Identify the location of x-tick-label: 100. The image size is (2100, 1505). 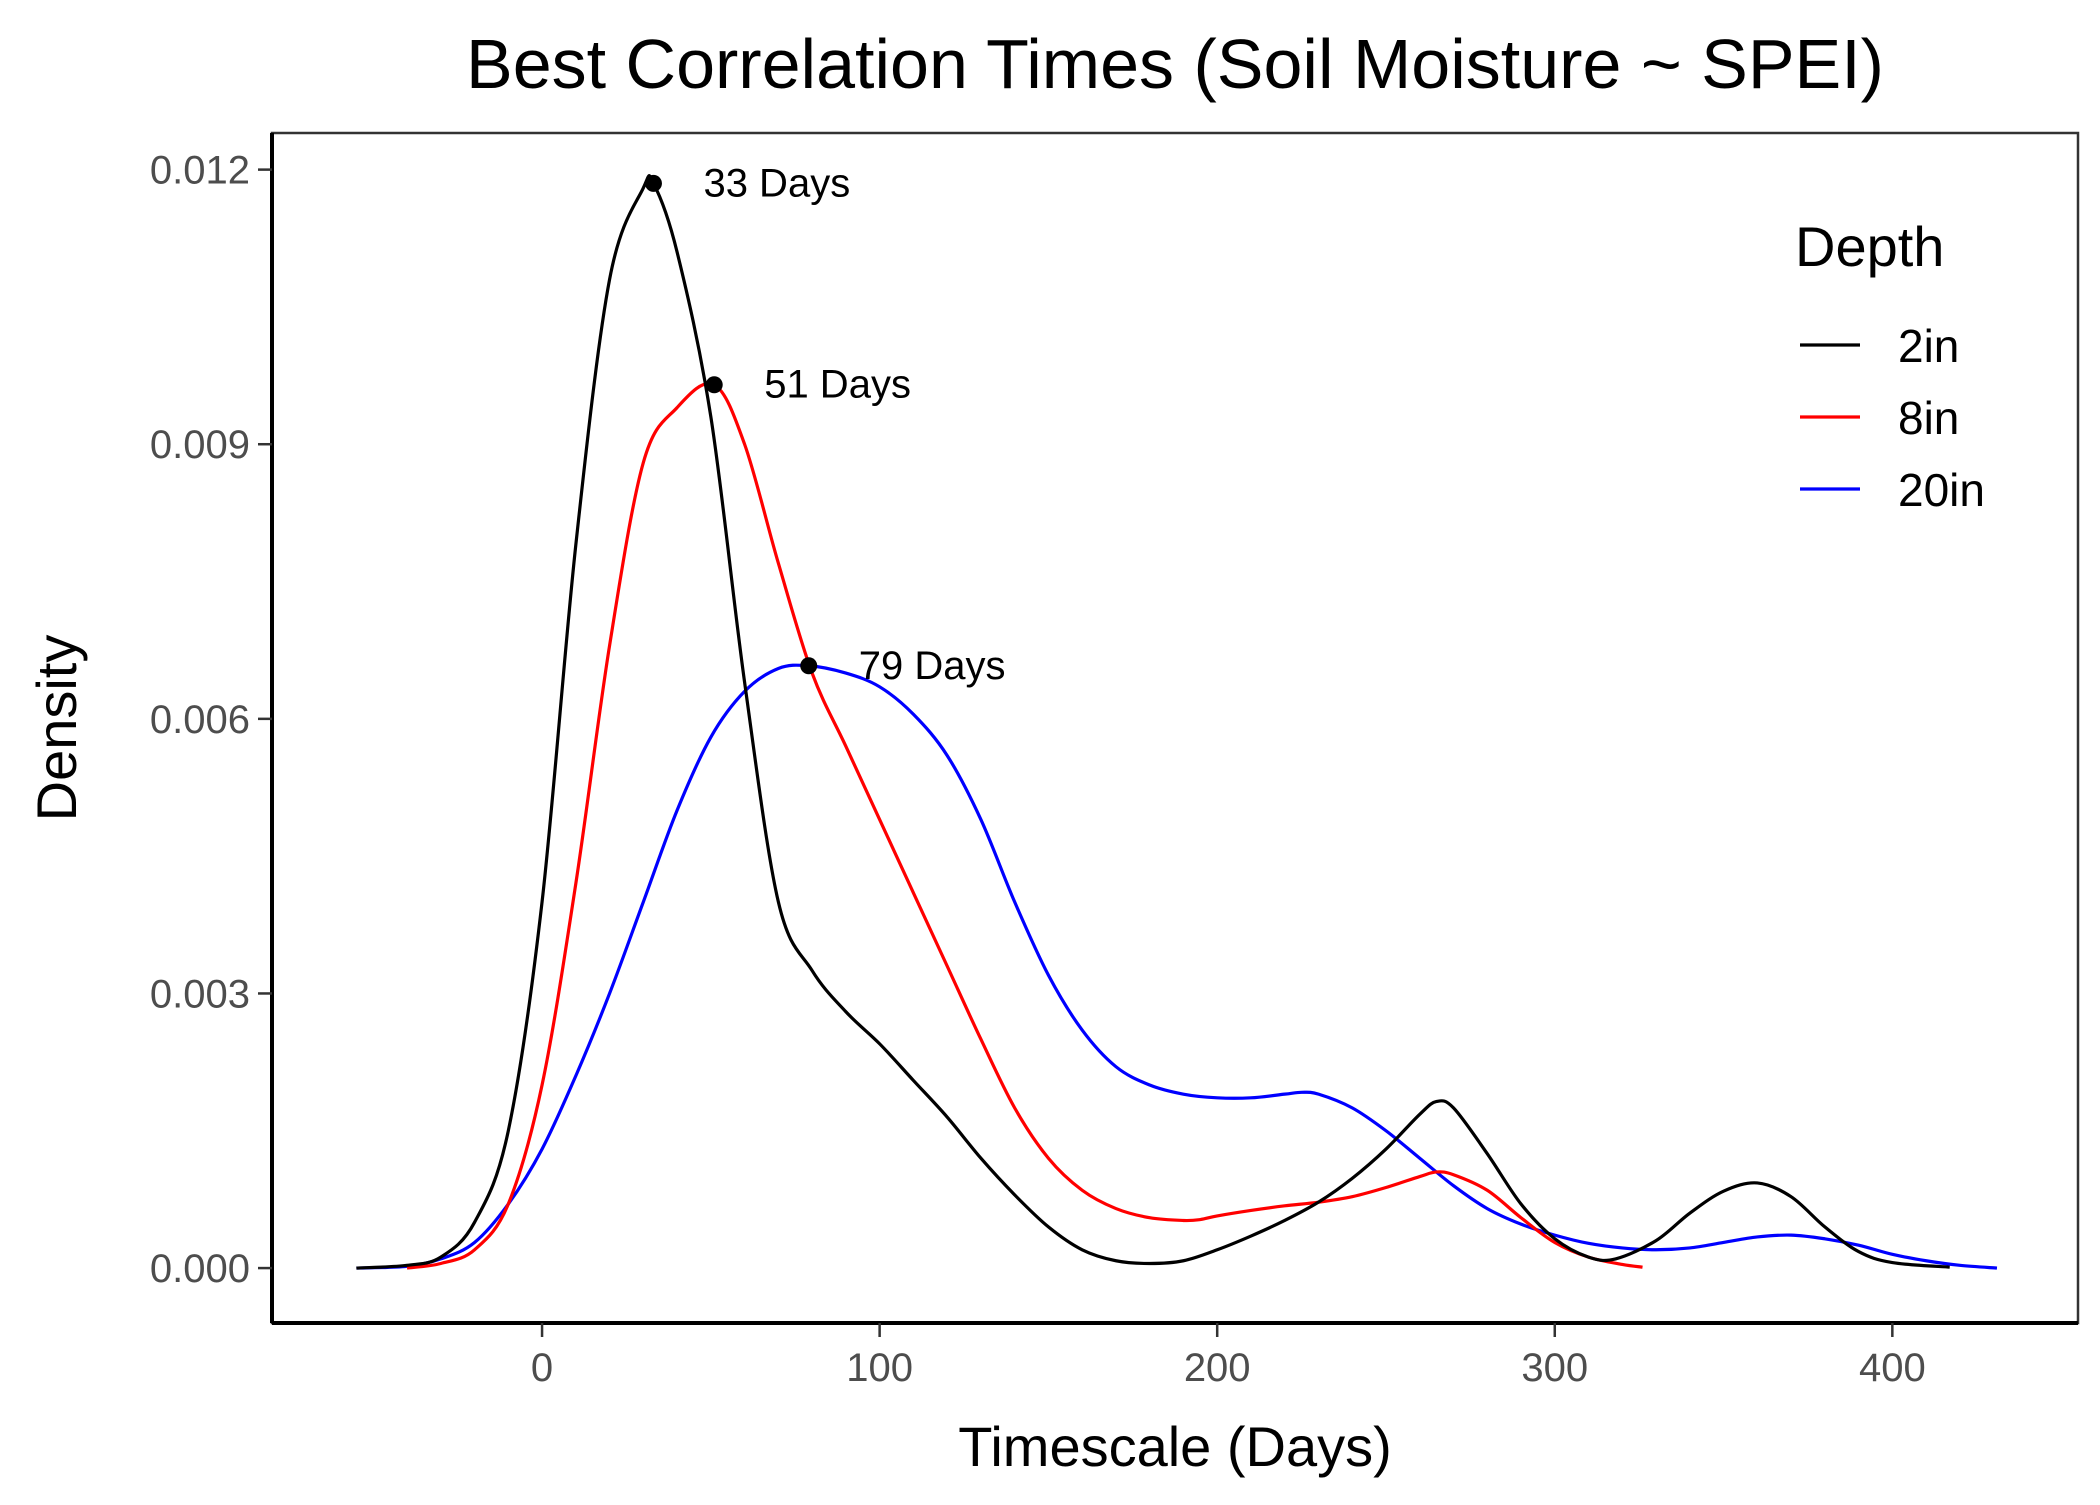
(879, 1368).